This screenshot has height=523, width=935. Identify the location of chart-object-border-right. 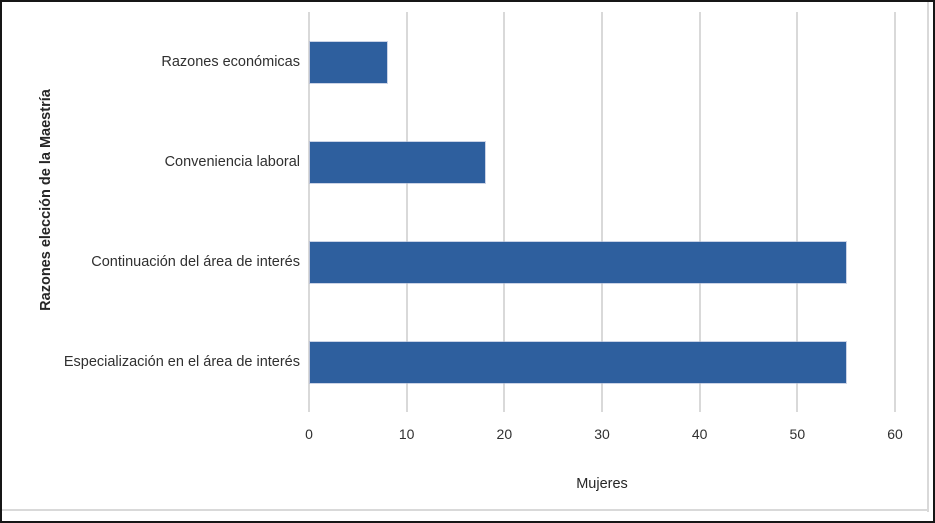
(928, 257).